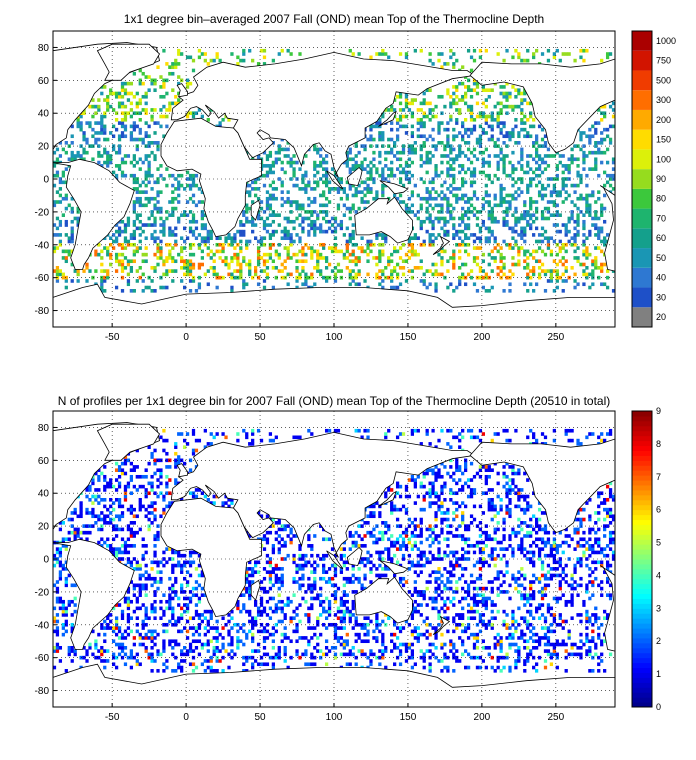 This screenshot has height=760, width=696. Describe the element at coordinates (663, 140) in the screenshot. I see `colorbar-label: 150` at that location.